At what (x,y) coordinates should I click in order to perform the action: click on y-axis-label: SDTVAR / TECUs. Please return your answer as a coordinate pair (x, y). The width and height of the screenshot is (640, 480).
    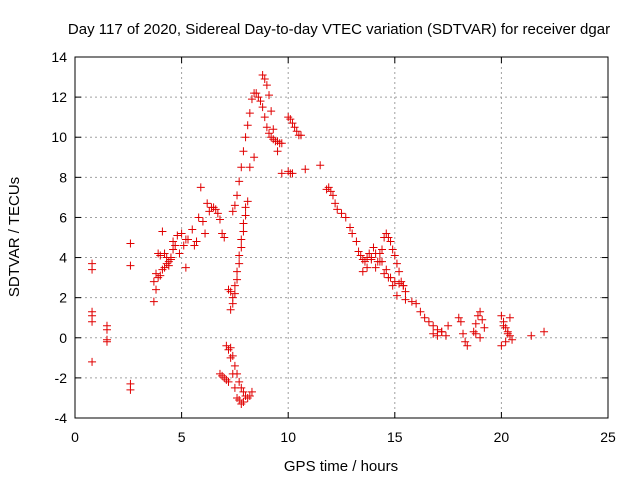
    Looking at the image, I should click on (14, 237).